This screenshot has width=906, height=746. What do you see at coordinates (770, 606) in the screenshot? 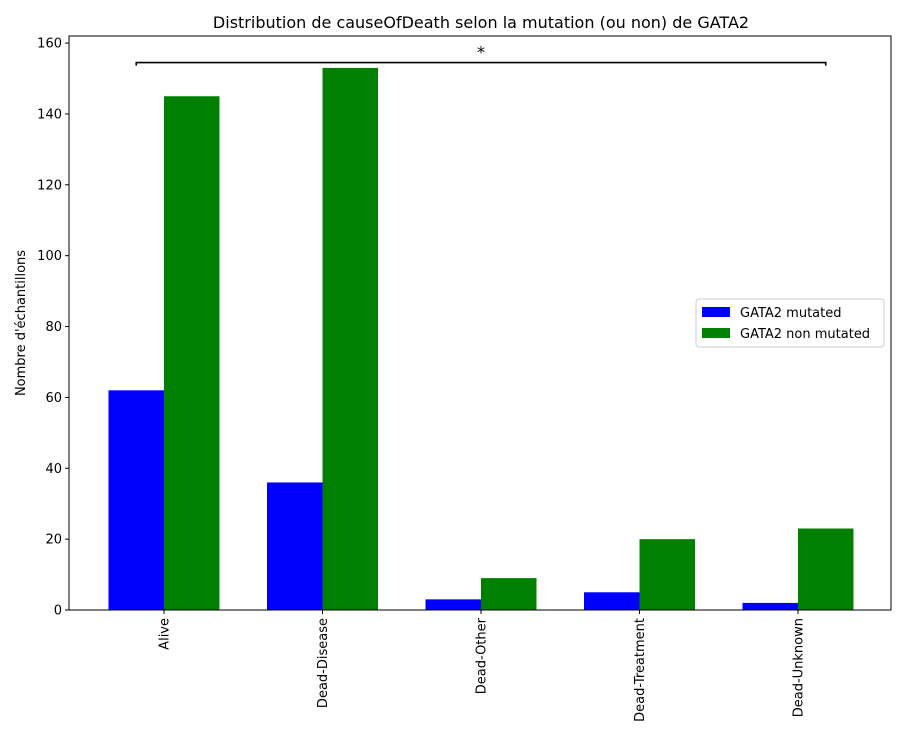
I see `bar-mutated-dead-unknown` at bounding box center [770, 606].